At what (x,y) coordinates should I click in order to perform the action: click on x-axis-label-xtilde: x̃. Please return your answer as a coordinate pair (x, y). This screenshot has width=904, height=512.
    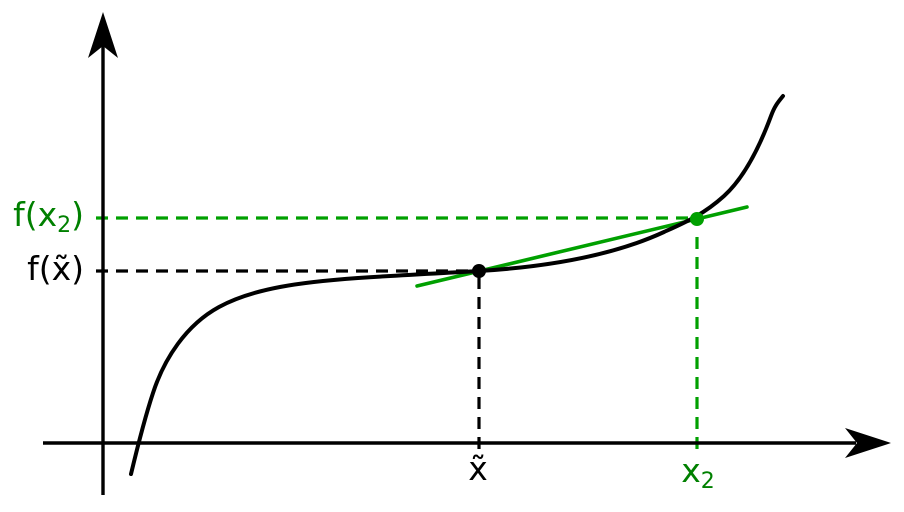
    Looking at the image, I should click on (478, 468).